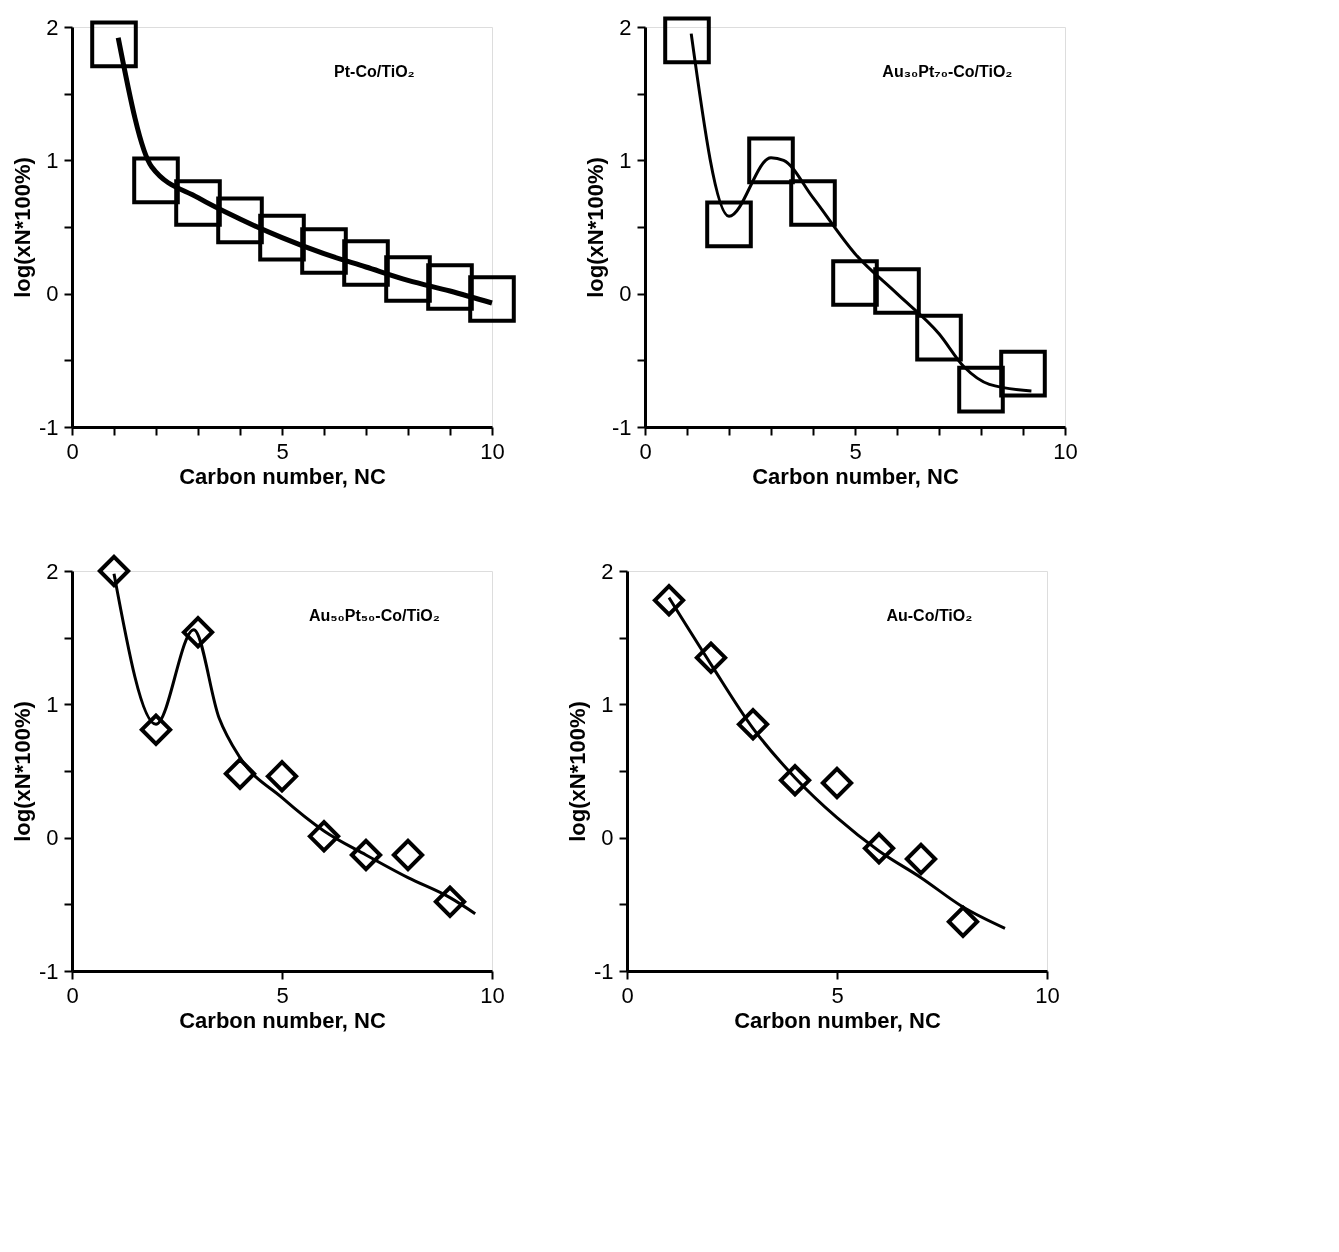  Describe the element at coordinates (374, 71) in the screenshot. I see `annotation: Pt-Co/TiO₂` at that location.